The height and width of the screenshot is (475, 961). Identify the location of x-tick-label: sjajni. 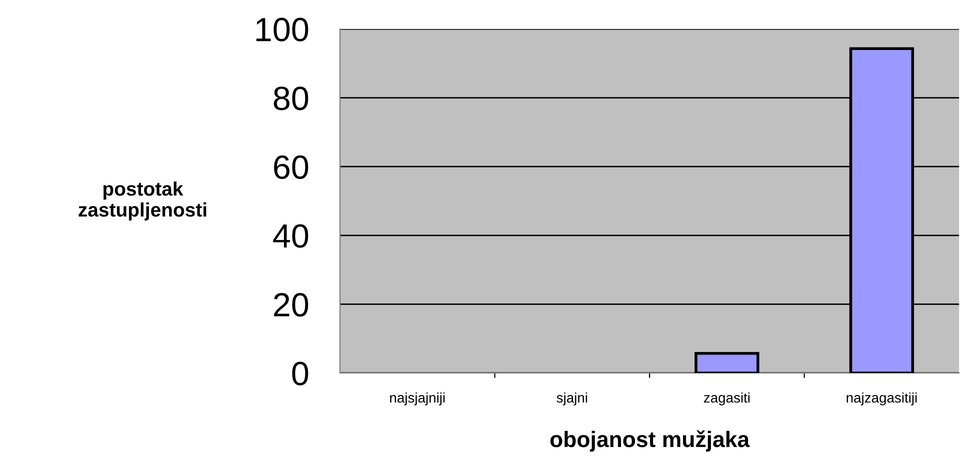
(572, 399).